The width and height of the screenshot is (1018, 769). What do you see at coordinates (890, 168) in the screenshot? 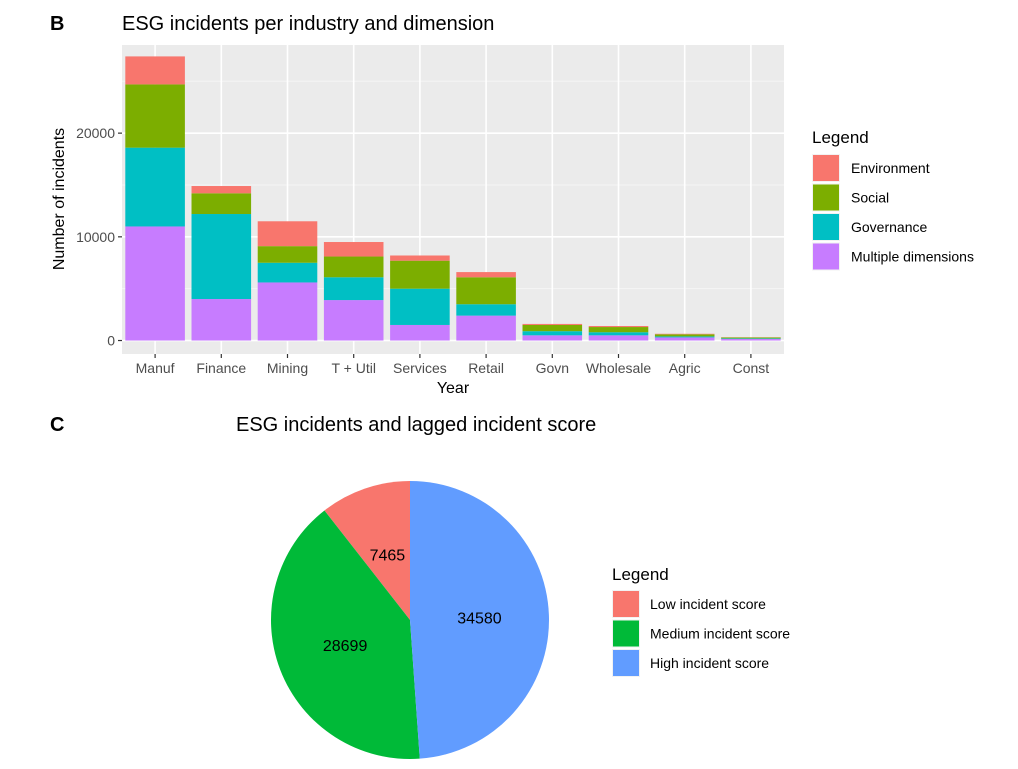
I see `legend-label: Environment` at bounding box center [890, 168].